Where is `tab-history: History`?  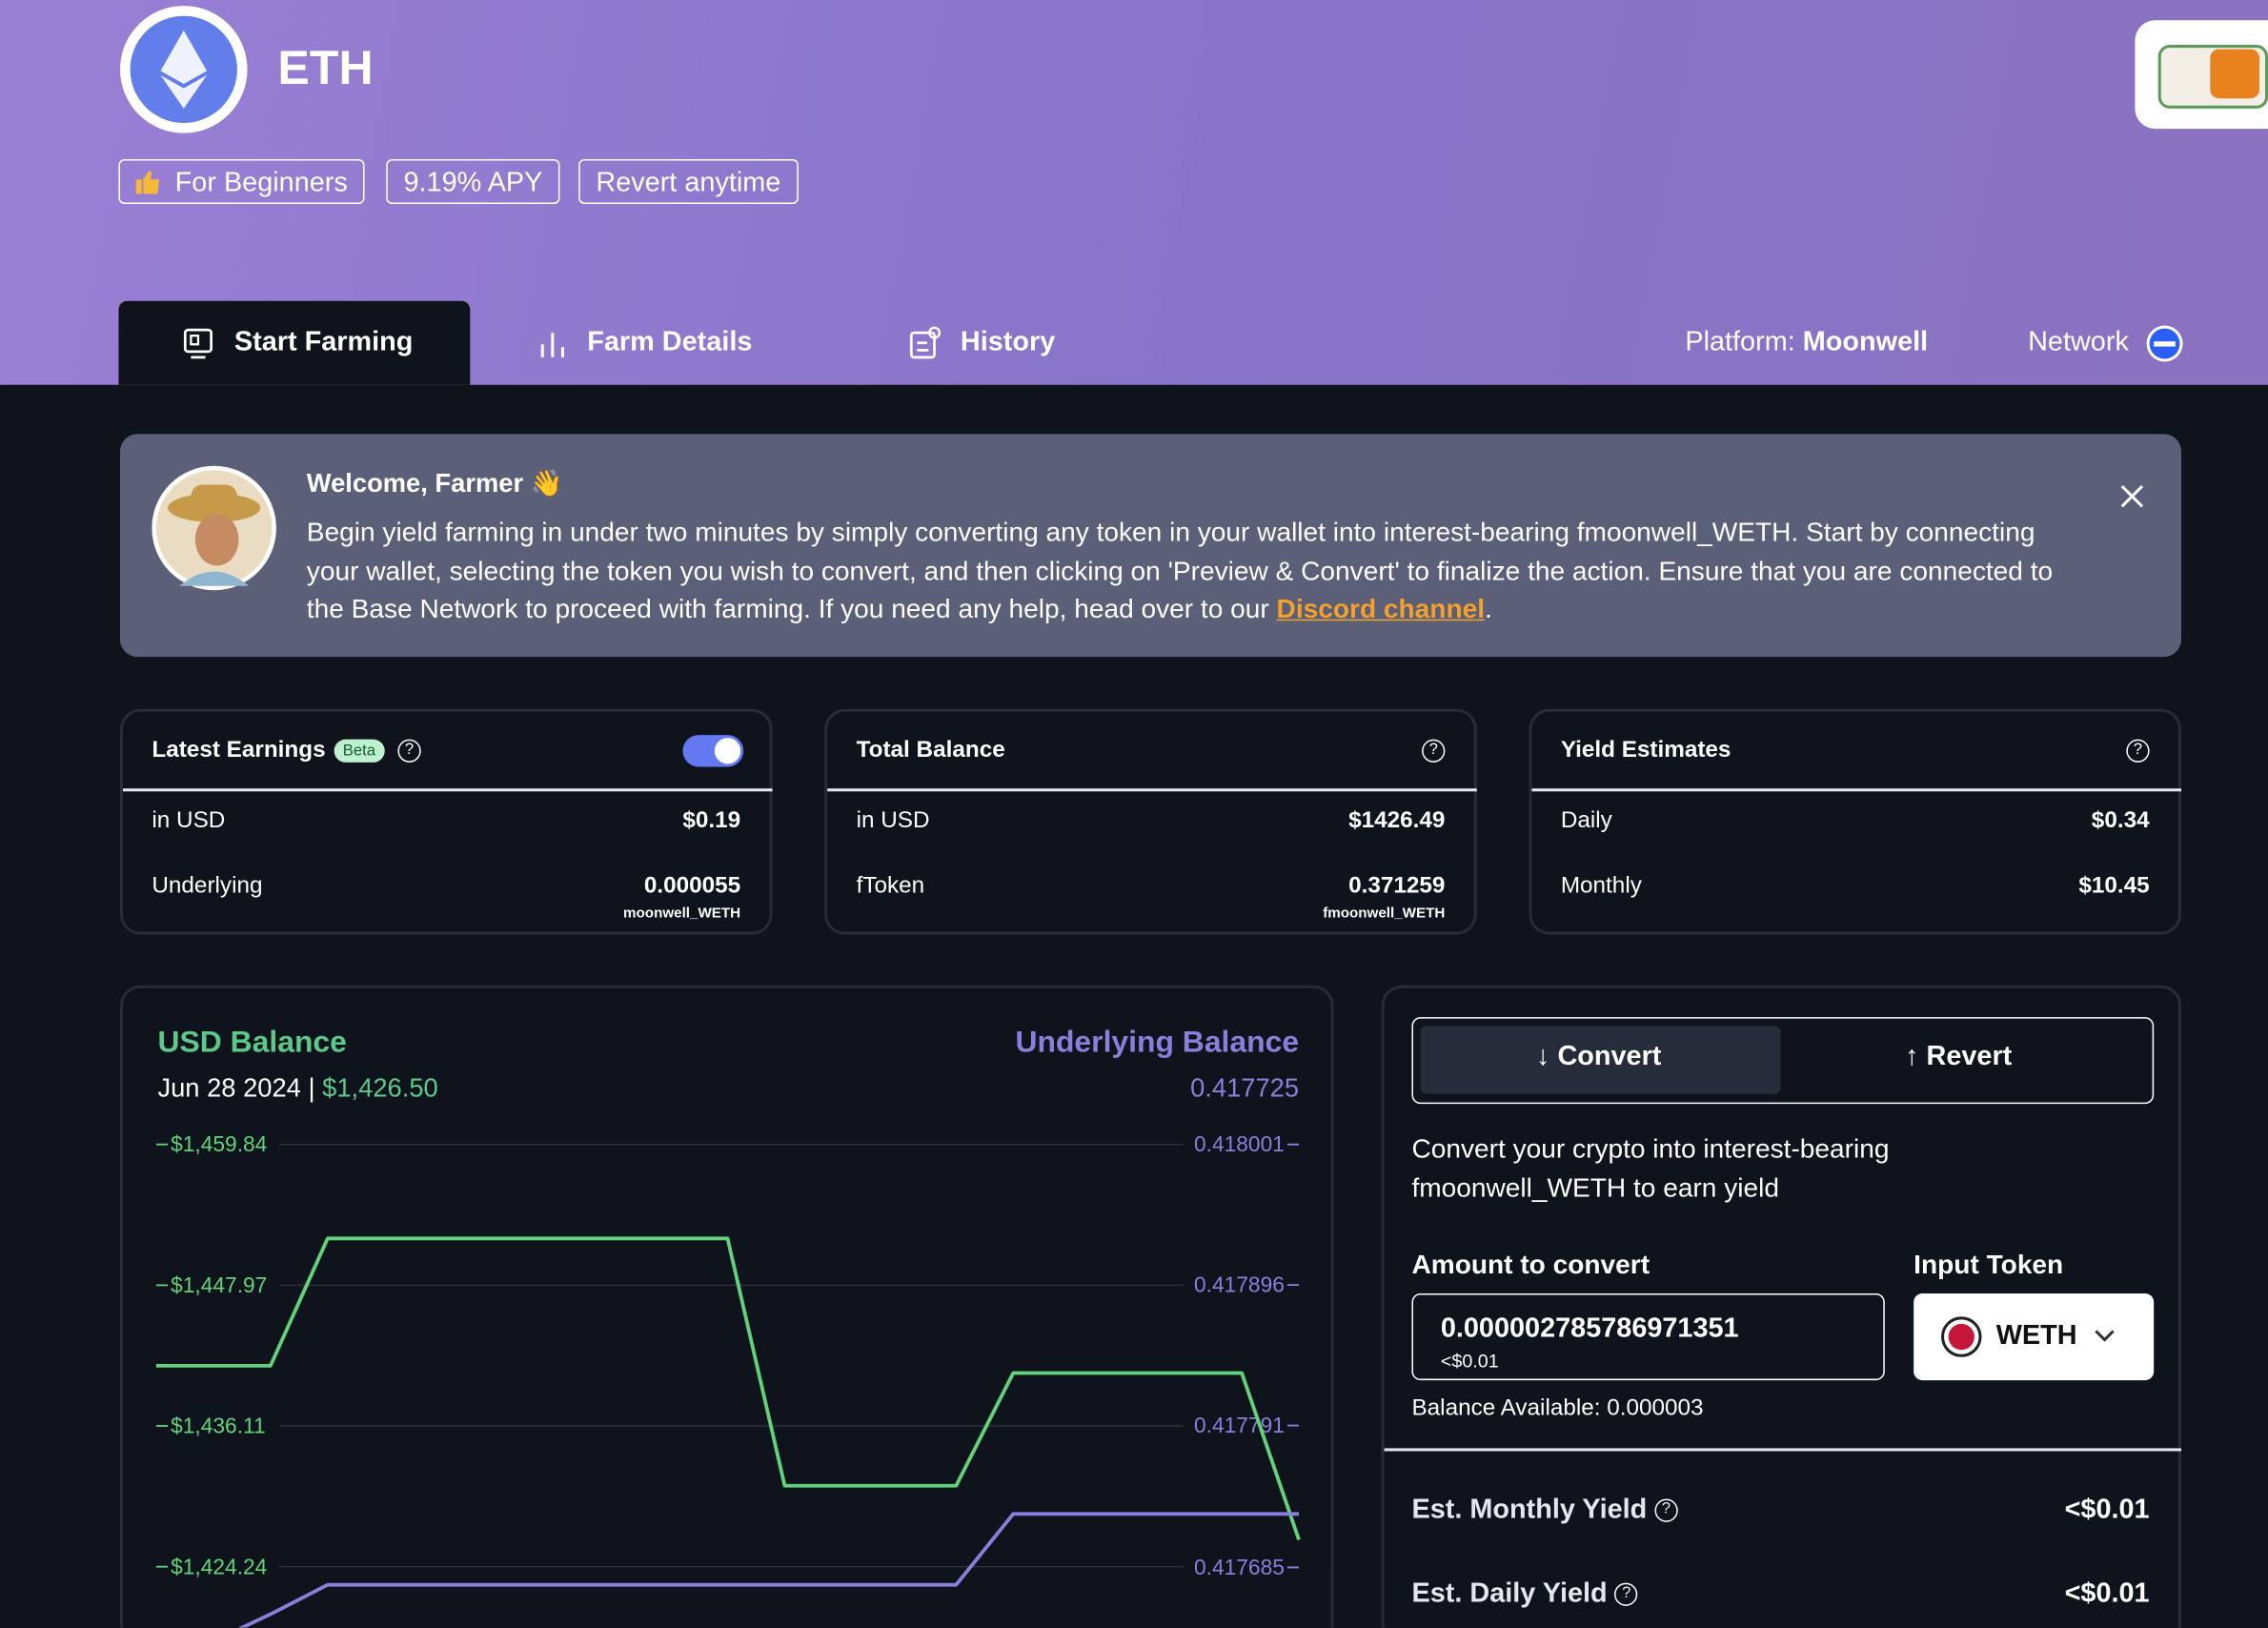
tab-history: History is located at coordinates (1008, 342).